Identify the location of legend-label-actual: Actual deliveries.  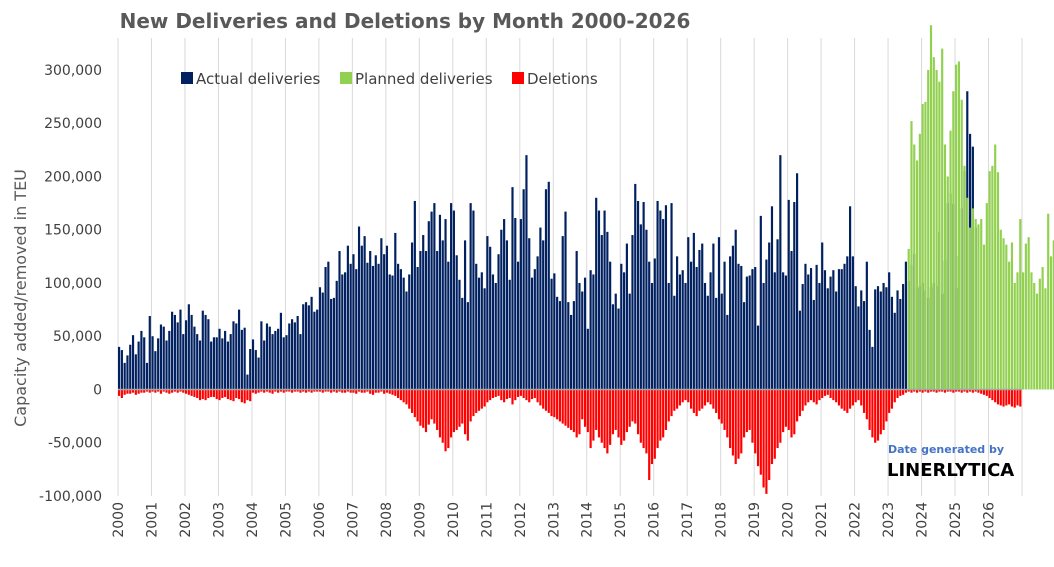
(258, 79).